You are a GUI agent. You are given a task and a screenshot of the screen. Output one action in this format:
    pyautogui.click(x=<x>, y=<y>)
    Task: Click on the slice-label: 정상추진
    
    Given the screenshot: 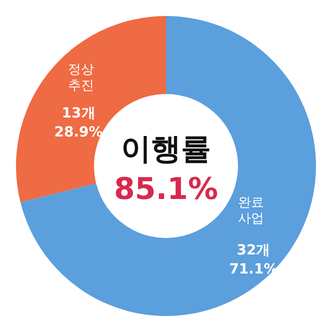 What is the action you would take?
    pyautogui.click(x=81, y=78)
    